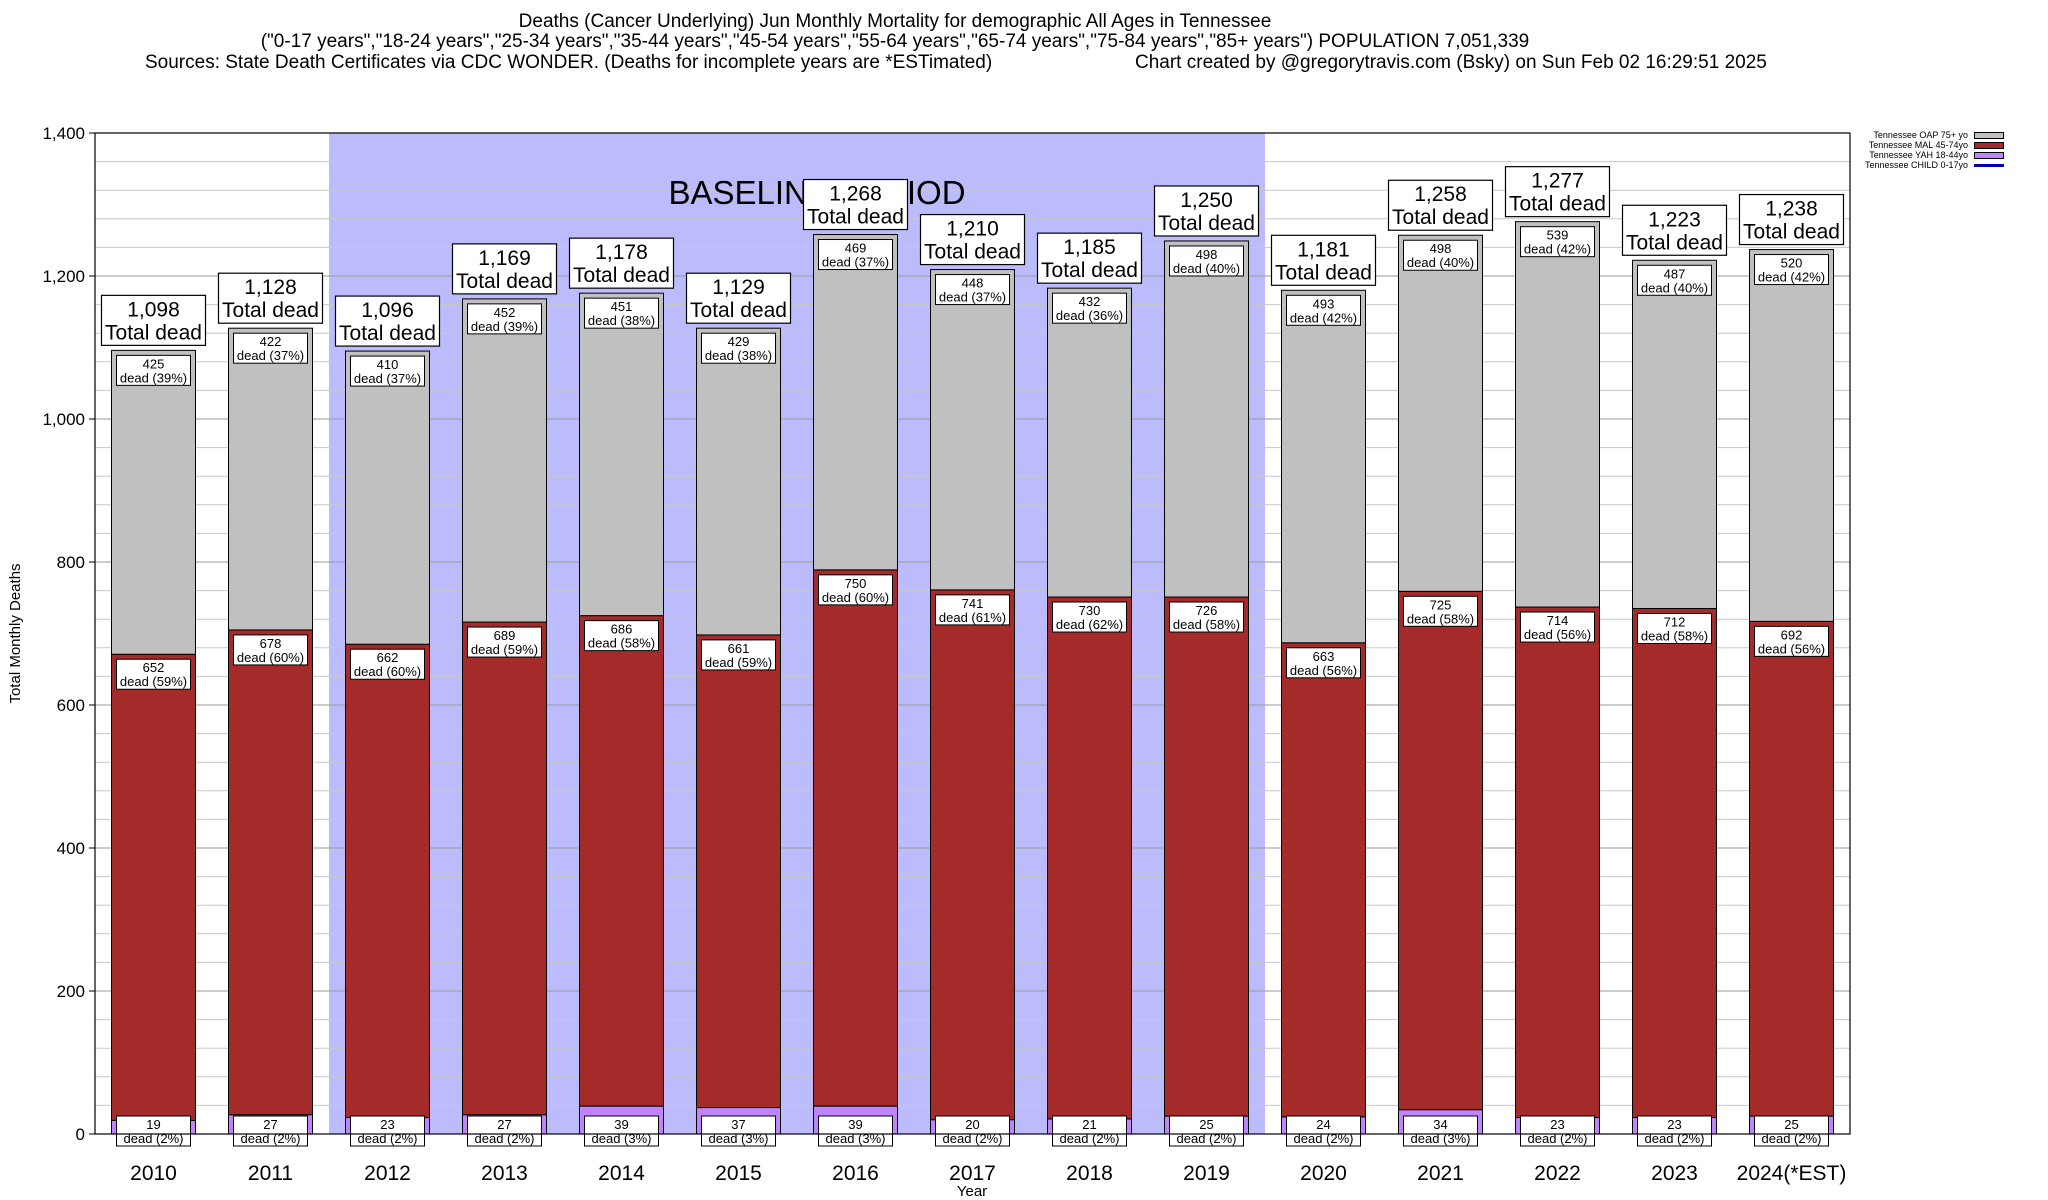 This screenshot has width=2048, height=1200. What do you see at coordinates (738, 287) in the screenshot?
I see `total-value: 1,129` at bounding box center [738, 287].